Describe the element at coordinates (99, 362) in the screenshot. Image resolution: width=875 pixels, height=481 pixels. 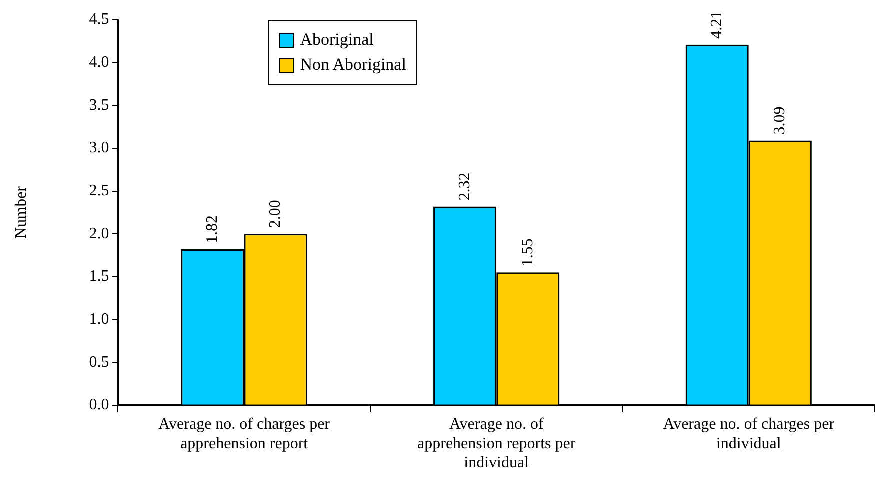
I see `y-tick-label: 0.5` at that location.